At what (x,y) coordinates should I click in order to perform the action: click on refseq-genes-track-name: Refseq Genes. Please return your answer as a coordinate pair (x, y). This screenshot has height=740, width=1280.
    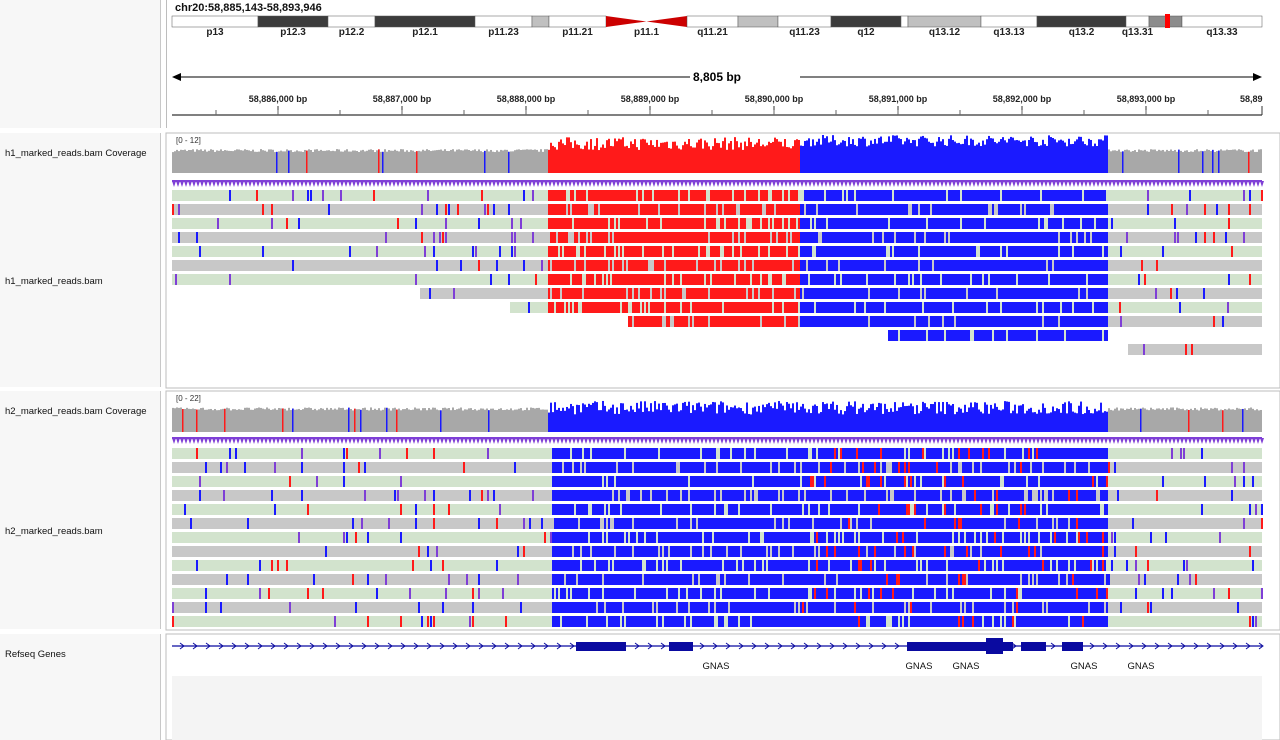
    Looking at the image, I should click on (35, 654).